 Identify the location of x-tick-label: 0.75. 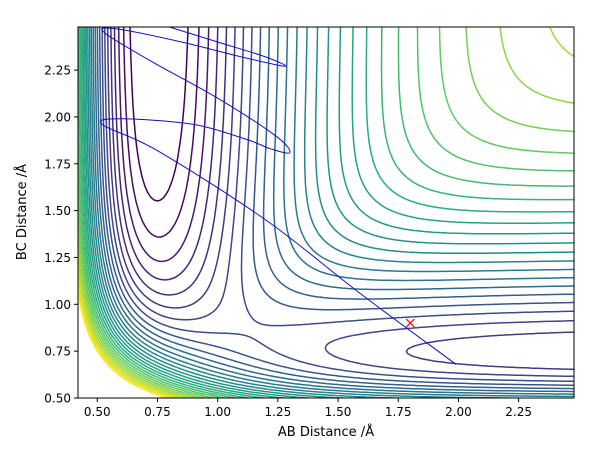
(157, 412).